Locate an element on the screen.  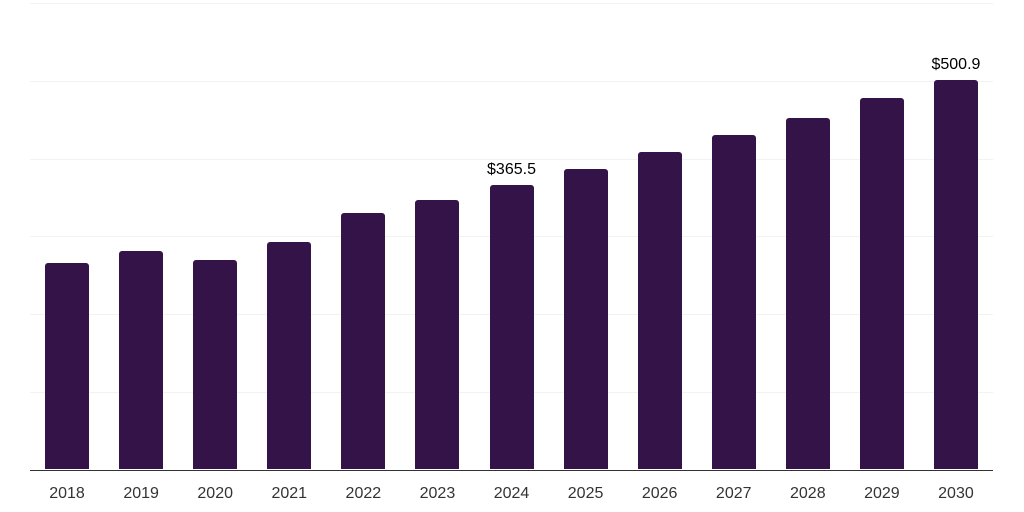
bar-2019 is located at coordinates (141, 360).